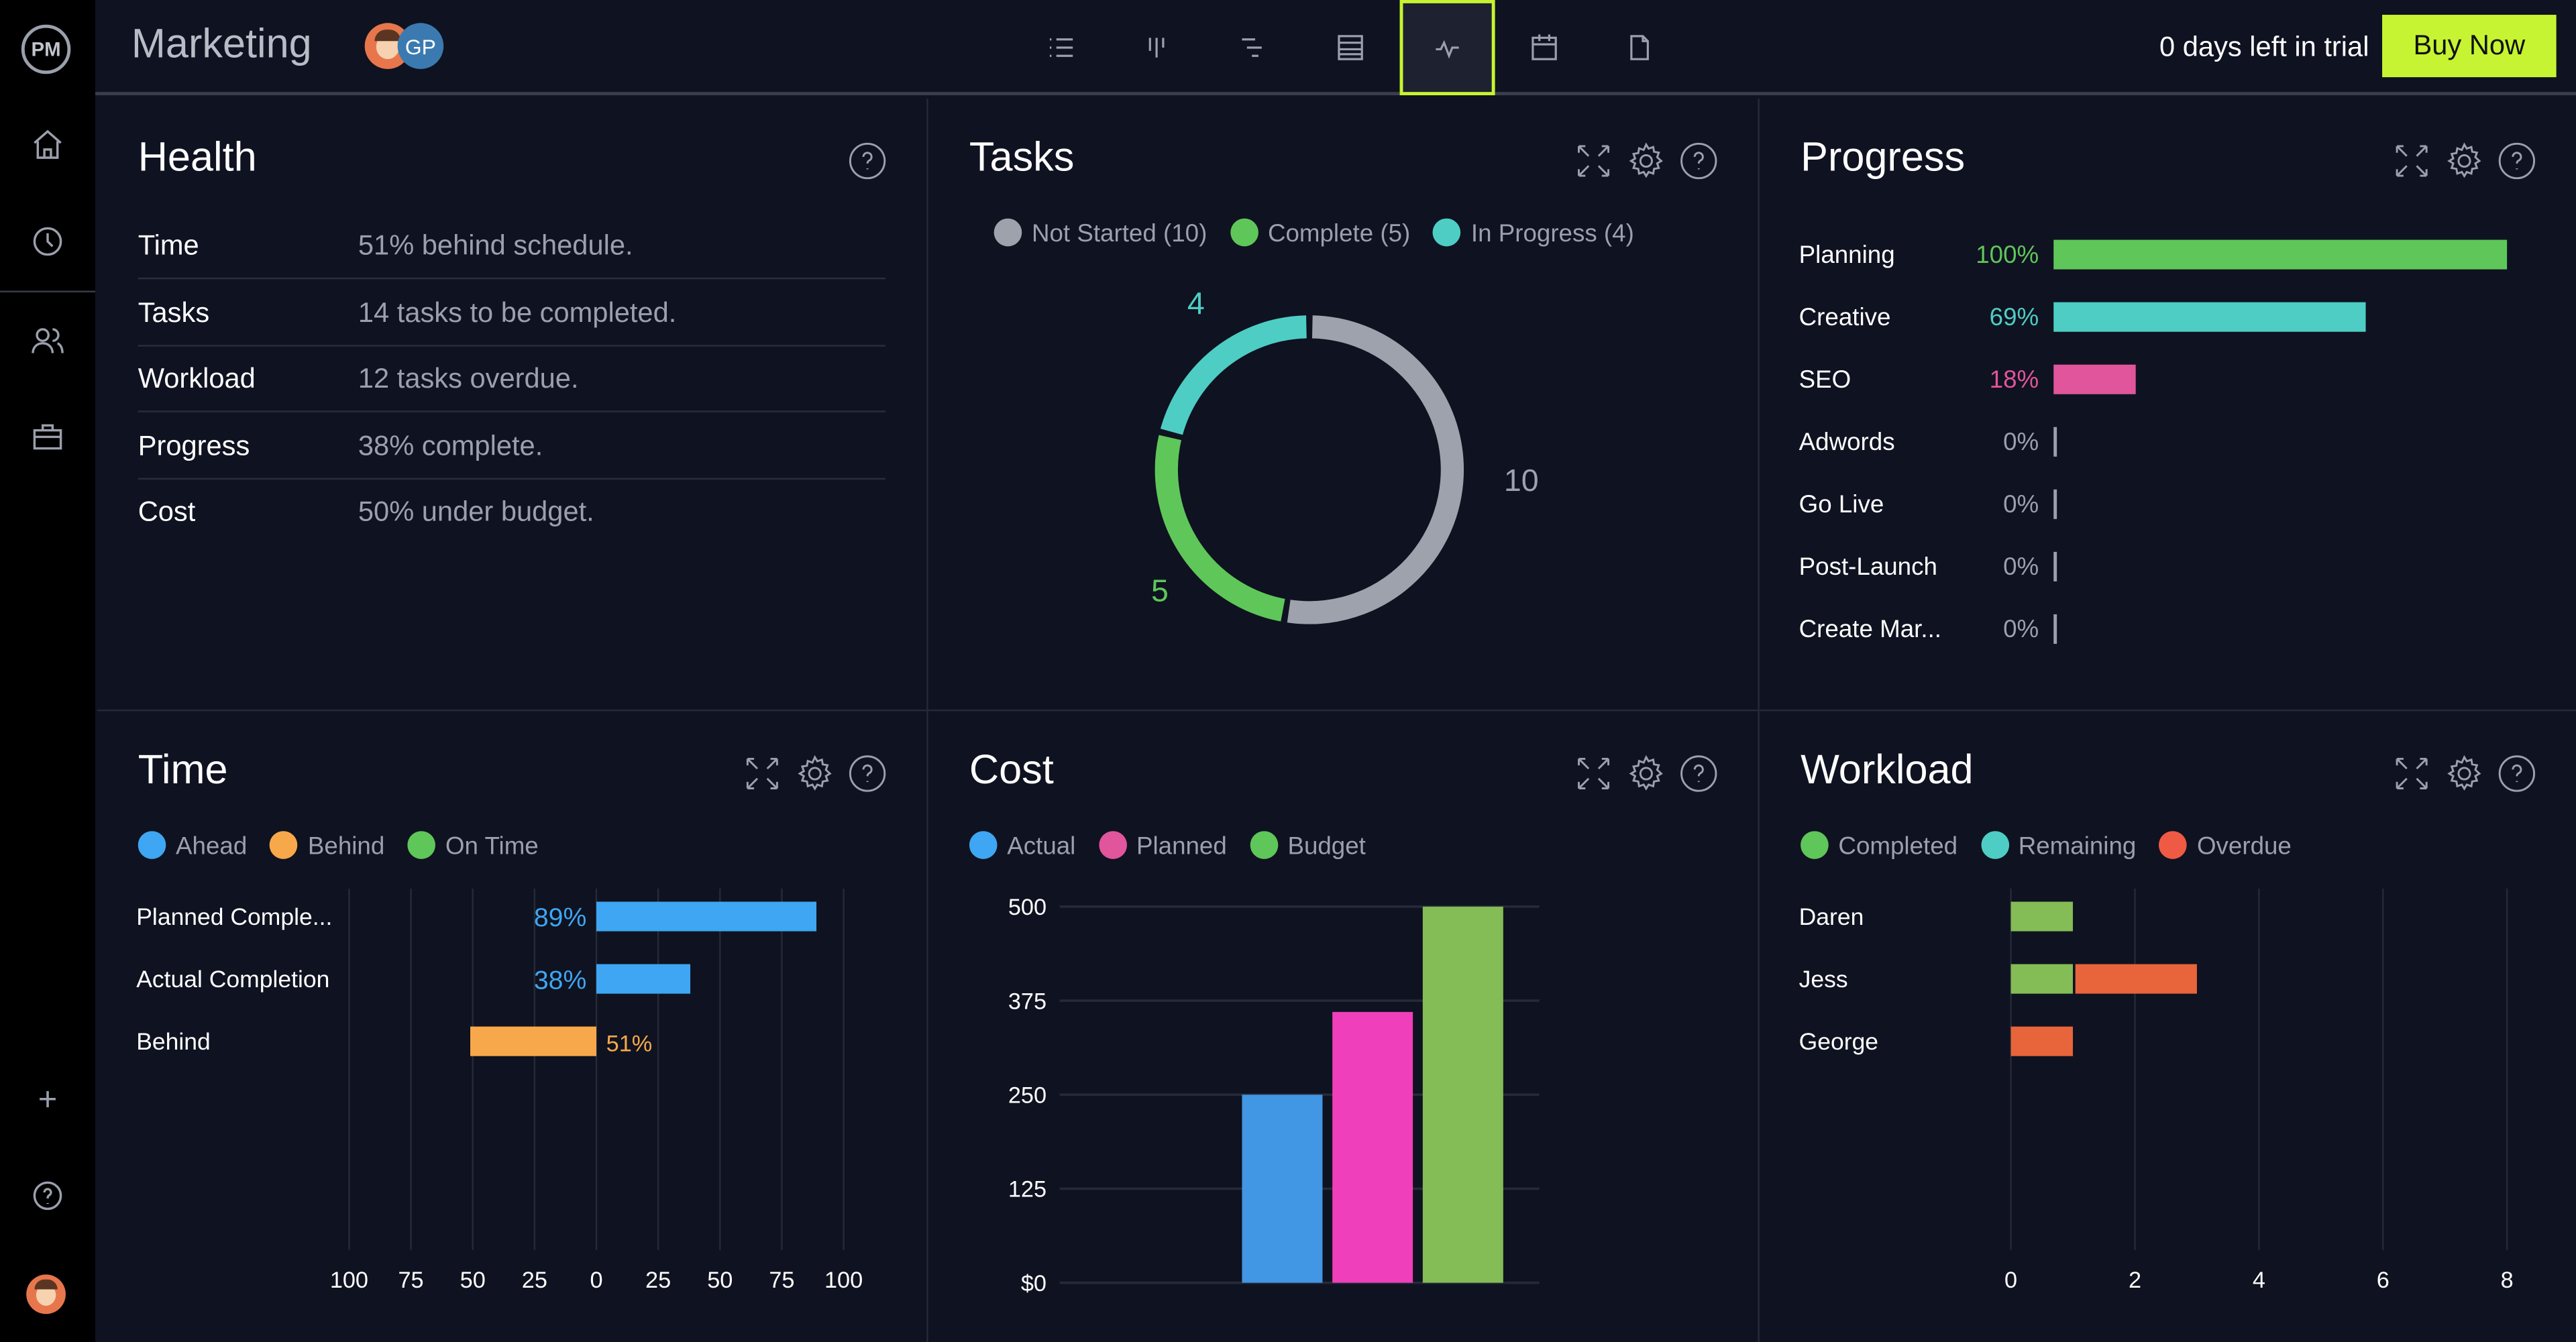  What do you see at coordinates (495, 245) in the screenshot?
I see `health-value: 51% behind schedule.` at bounding box center [495, 245].